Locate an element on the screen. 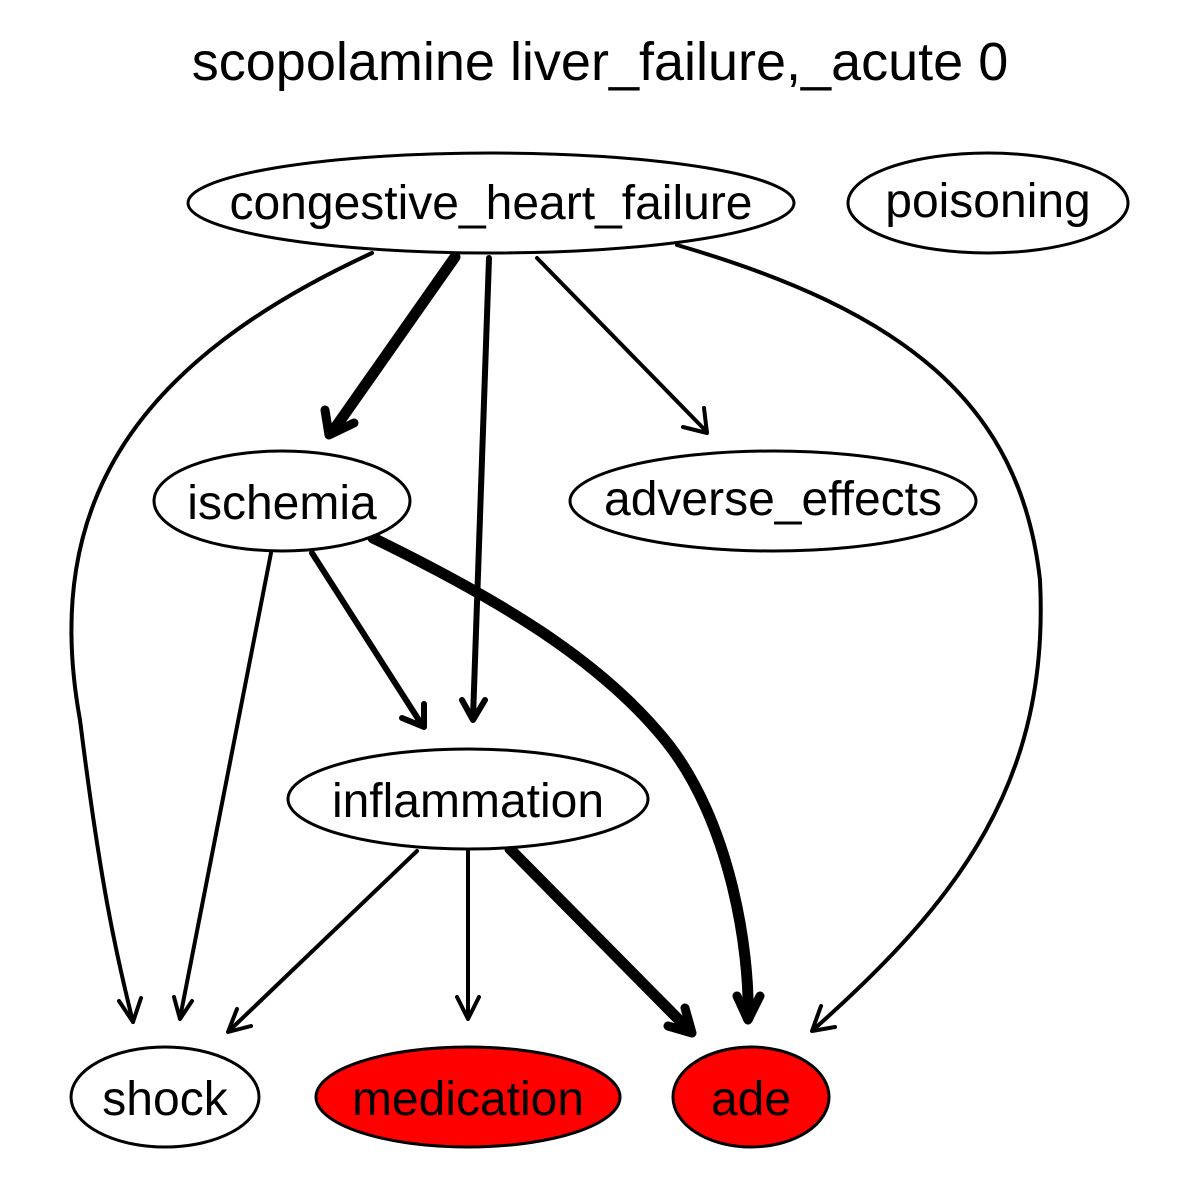  edge-chf-adverse-effects is located at coordinates (622, 345).